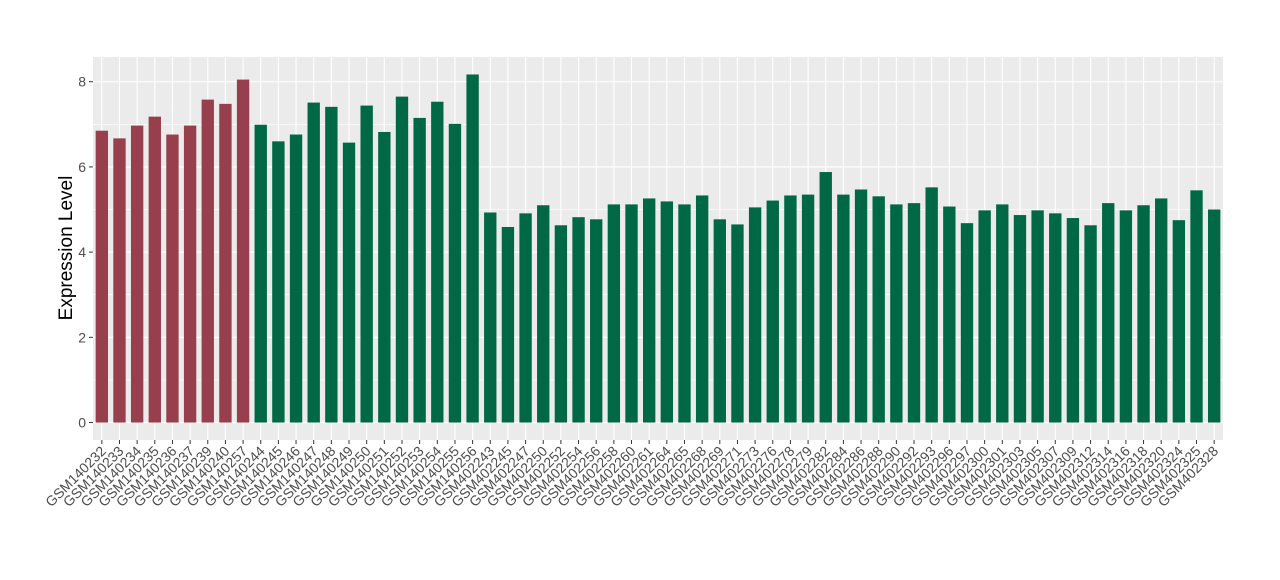 This screenshot has width=1280, height=580. Describe the element at coordinates (82, 337) in the screenshot. I see `y-tick-label: 2` at that location.